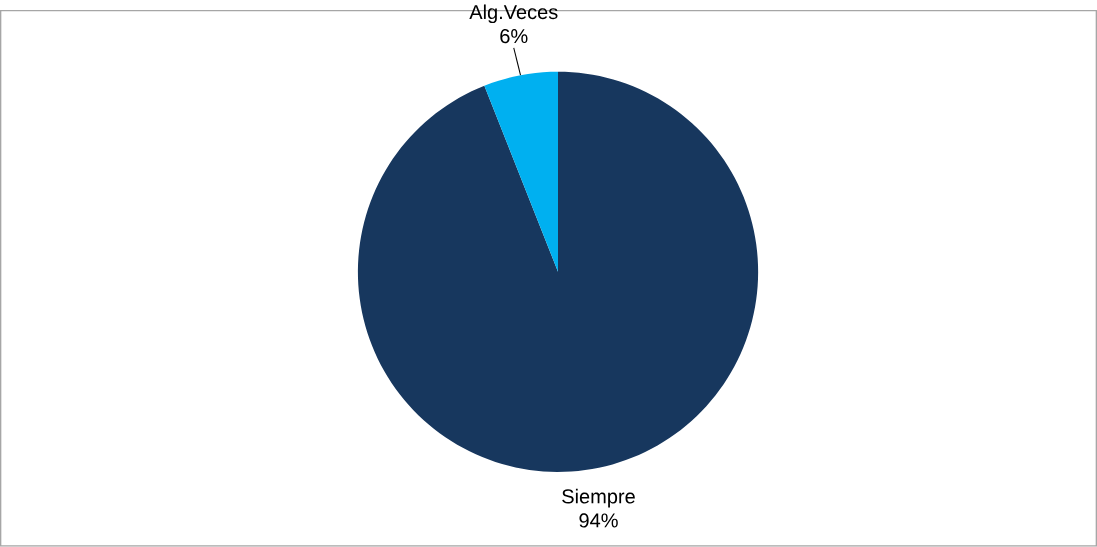 The width and height of the screenshot is (1097, 547). What do you see at coordinates (598, 498) in the screenshot?
I see `slice-label: Siempre` at bounding box center [598, 498].